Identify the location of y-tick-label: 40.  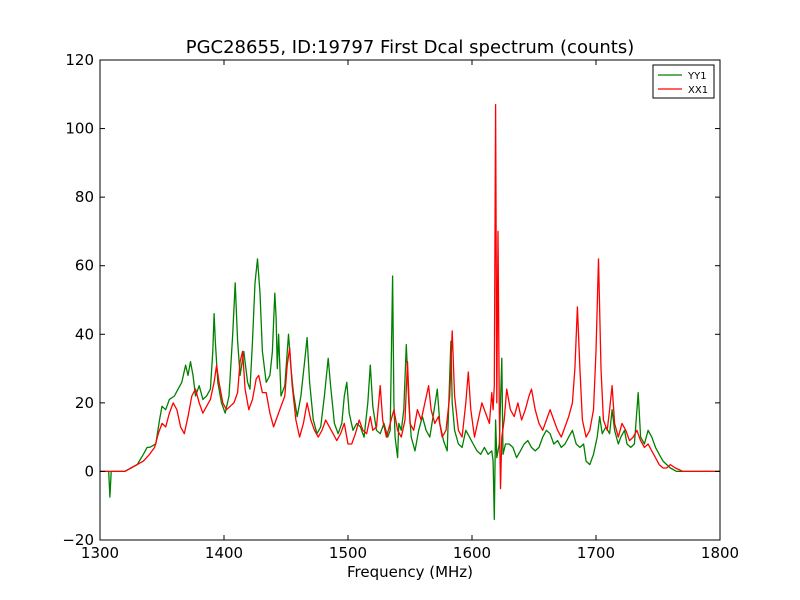
(84, 334).